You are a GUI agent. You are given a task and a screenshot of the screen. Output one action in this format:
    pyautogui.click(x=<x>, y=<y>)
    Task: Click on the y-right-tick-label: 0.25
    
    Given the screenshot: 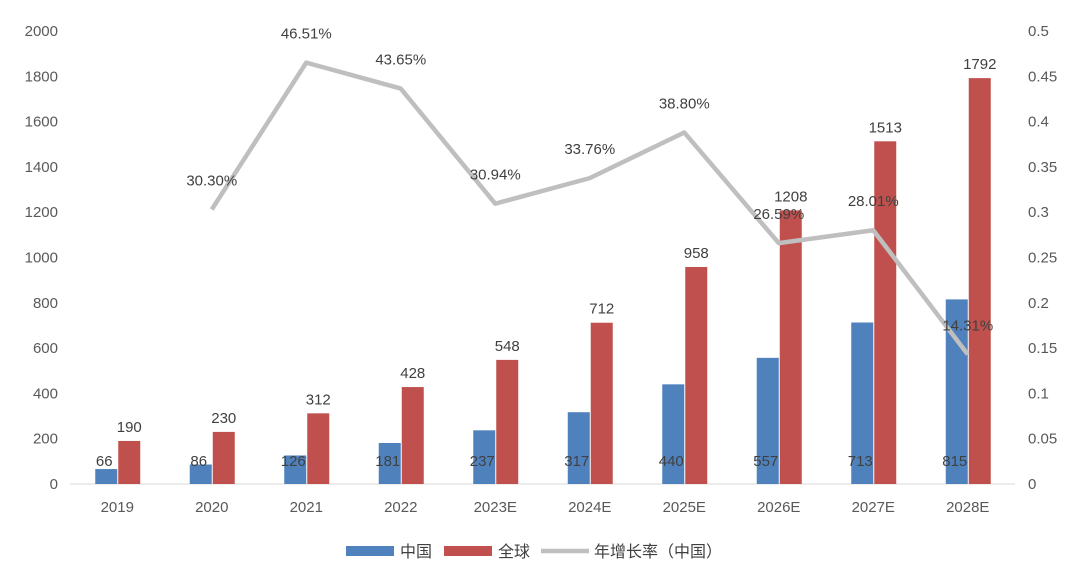 What is the action you would take?
    pyautogui.click(x=1042, y=258)
    